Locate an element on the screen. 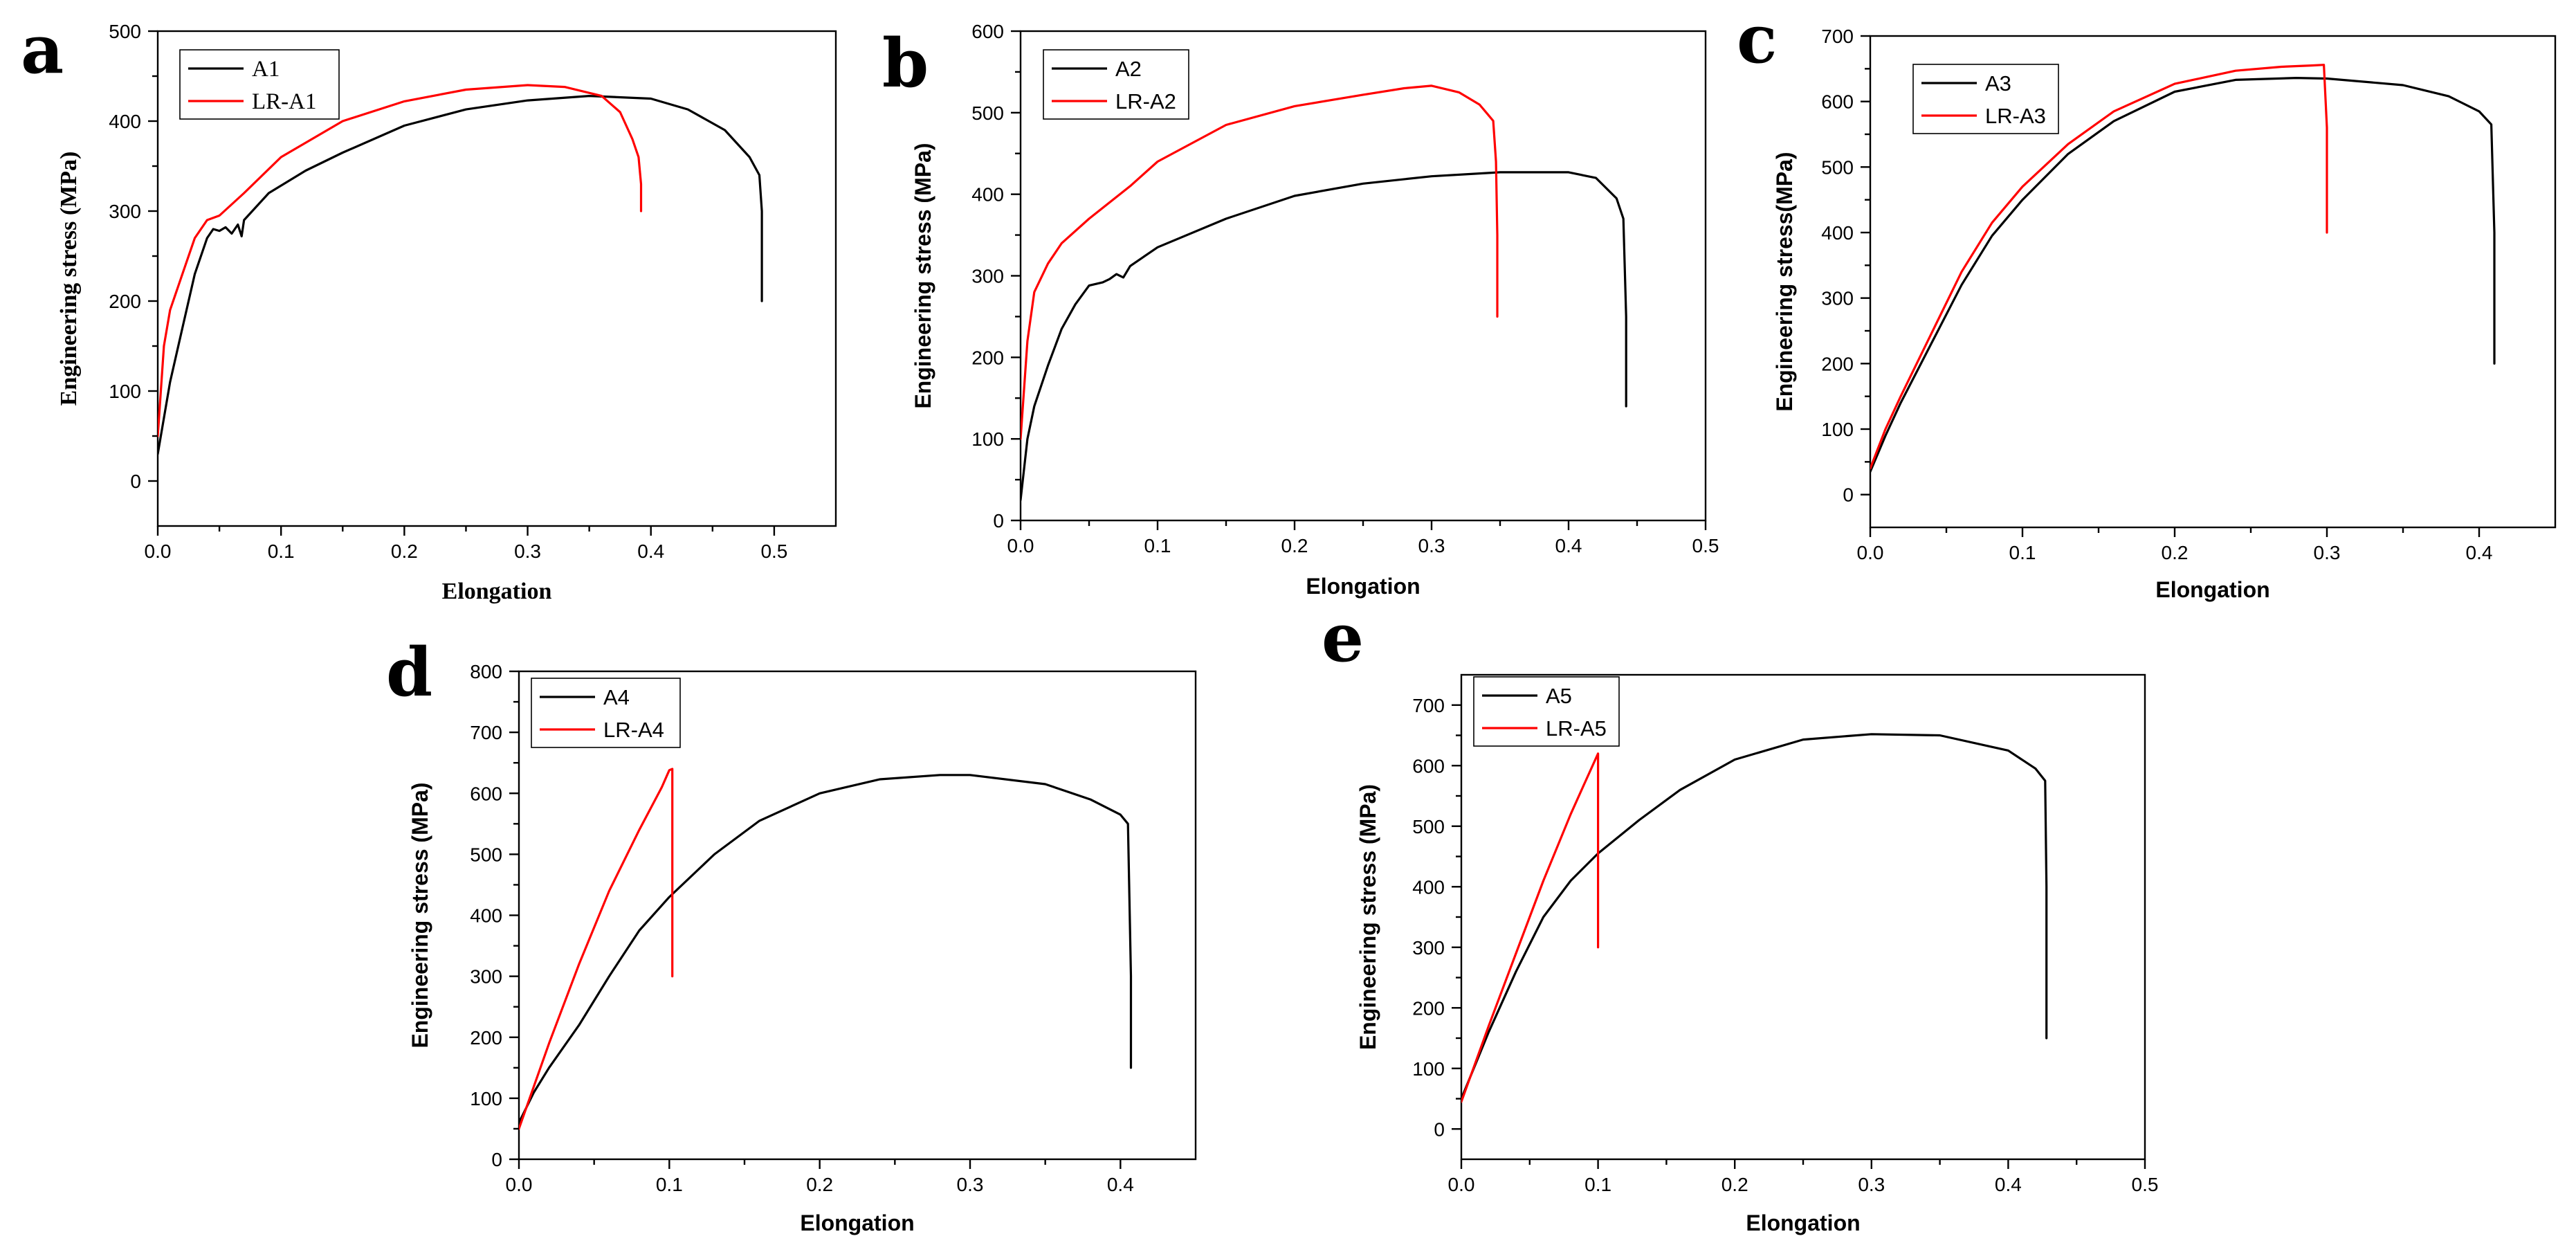 This screenshot has height=1252, width=2576. series-line-a5 is located at coordinates (1755, 916).